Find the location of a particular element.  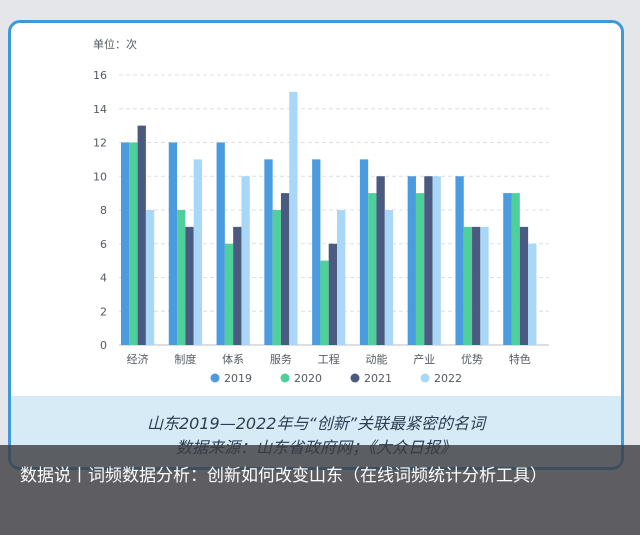

chart-caption-title: 山东2019—2022年与“创新”关联最紧密的名词 is located at coordinates (316, 423).